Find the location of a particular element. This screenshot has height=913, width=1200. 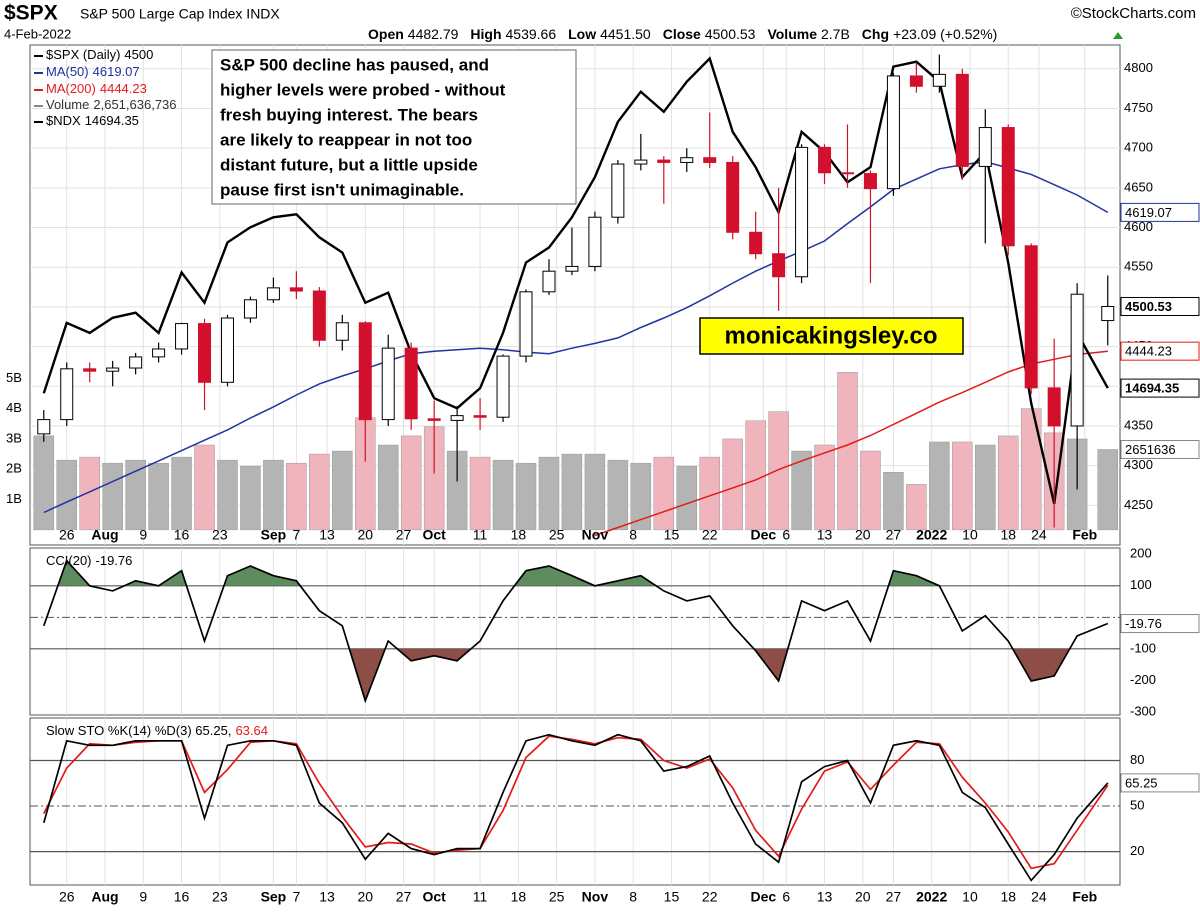

x-tick-label: 15 is located at coordinates (672, 535).